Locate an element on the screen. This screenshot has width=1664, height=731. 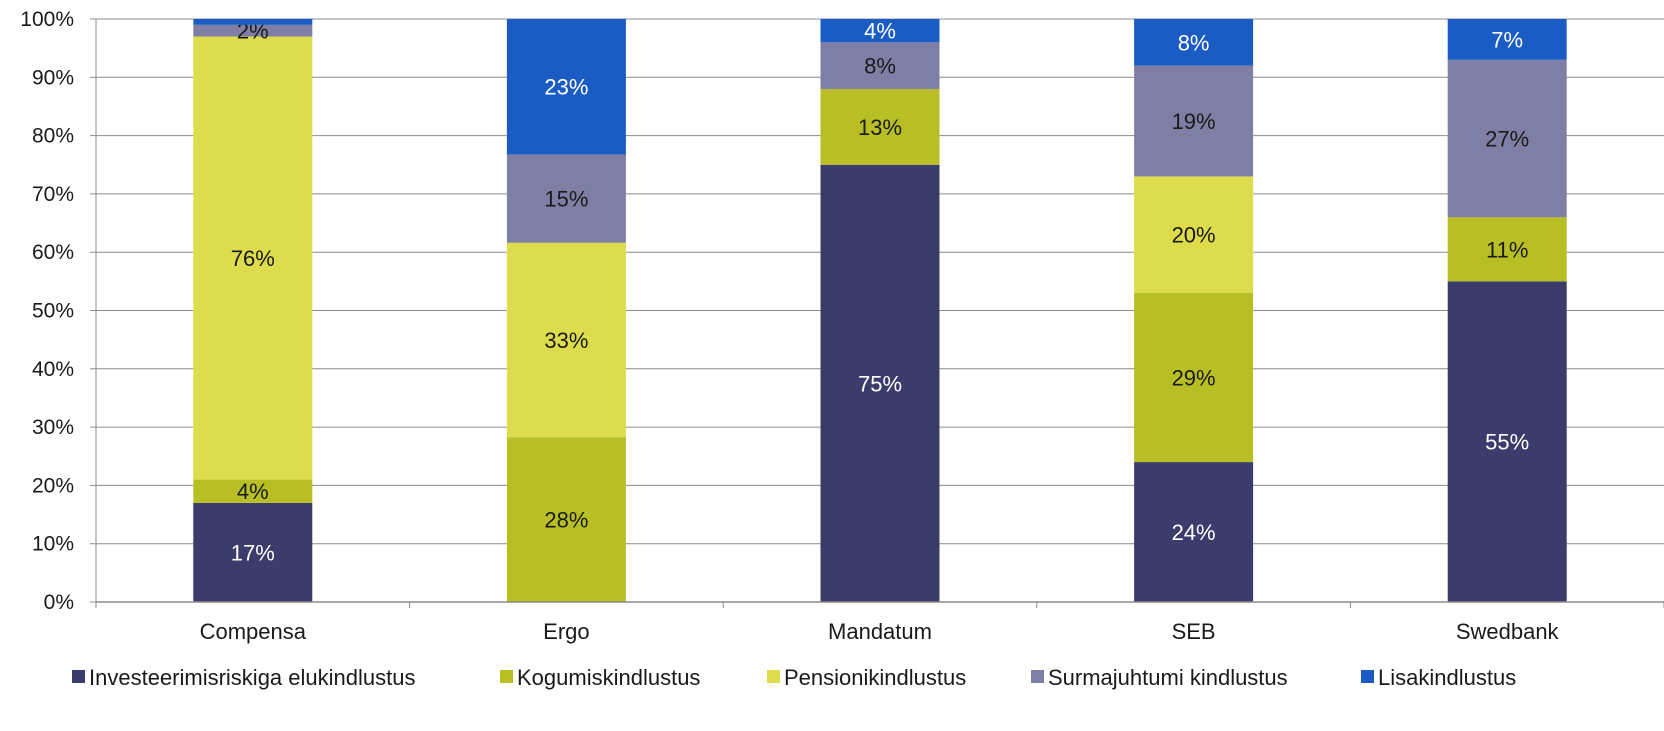
data-label: 33% is located at coordinates (566, 340).